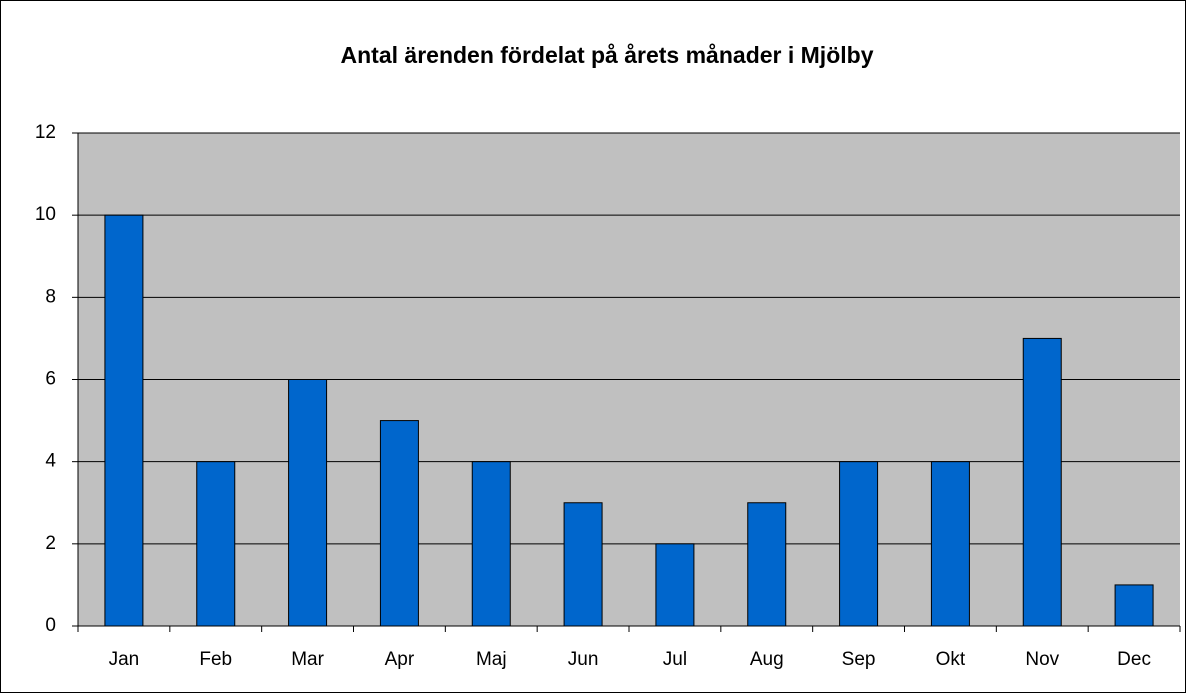  I want to click on x-tick-label: Aug, so click(767, 659).